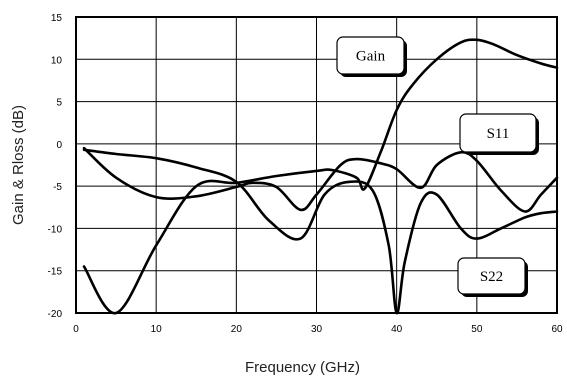 The width and height of the screenshot is (567, 385). What do you see at coordinates (302, 367) in the screenshot?
I see `x-axis-label: Frequency (GHz)` at bounding box center [302, 367].